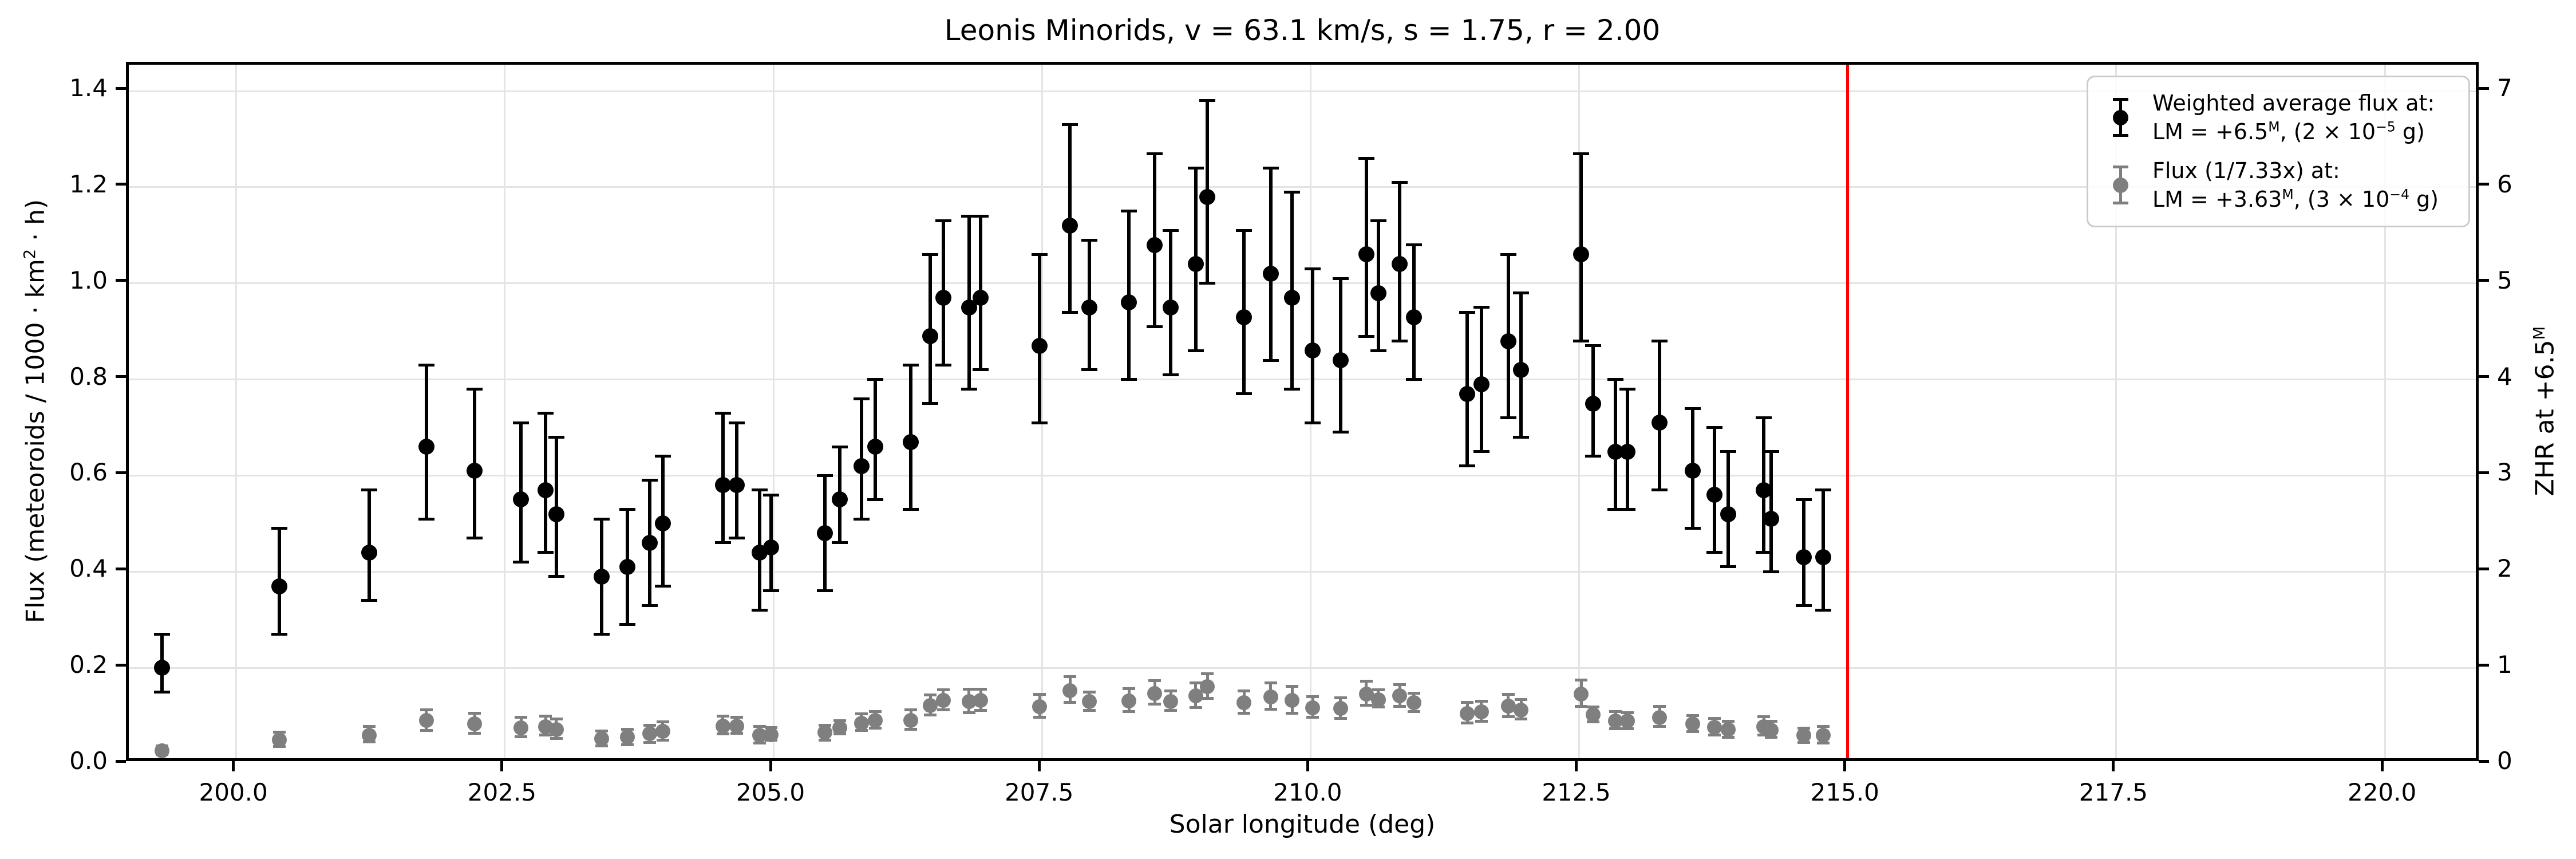 This screenshot has height=859, width=2576. What do you see at coordinates (1307, 792) in the screenshot?
I see `x-tick-label: 210.0` at bounding box center [1307, 792].